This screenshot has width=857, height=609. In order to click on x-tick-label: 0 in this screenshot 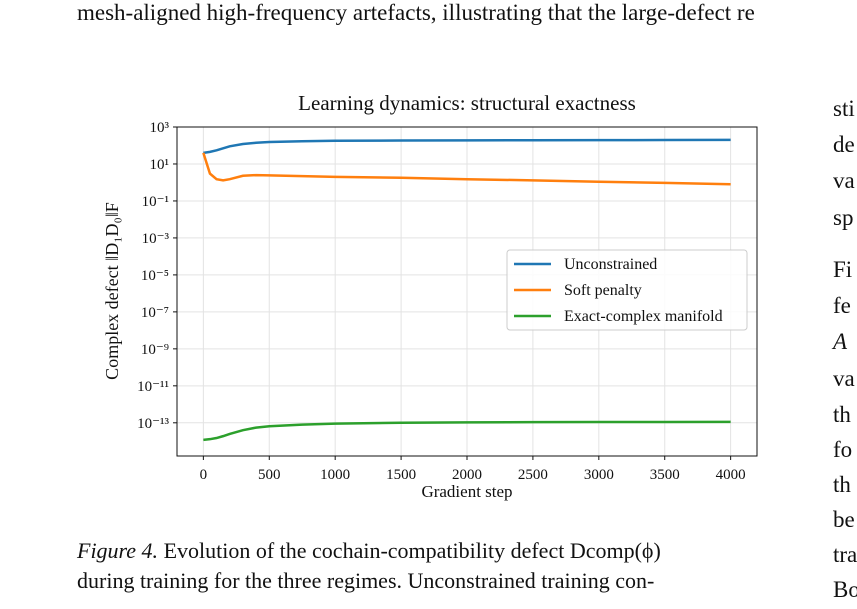, I will do `click(204, 475)`.